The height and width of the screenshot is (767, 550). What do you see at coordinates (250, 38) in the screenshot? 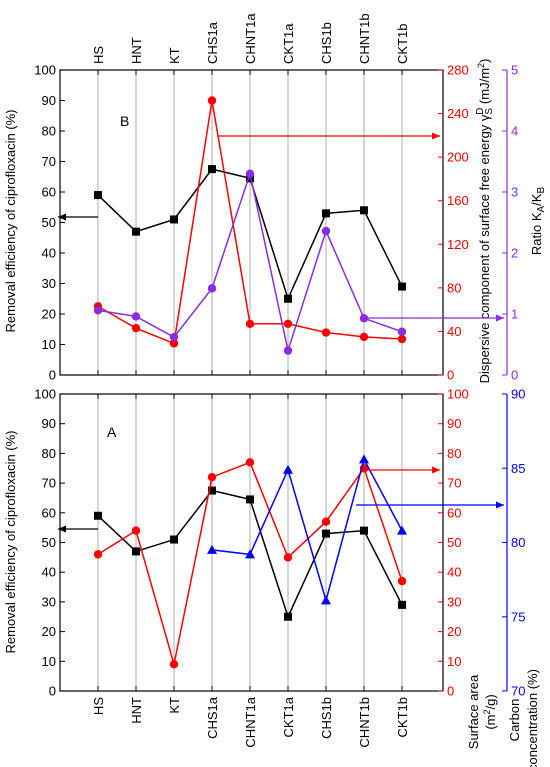
I see `panel-b-category-label-CHNT1a: CHNT1a` at bounding box center [250, 38].